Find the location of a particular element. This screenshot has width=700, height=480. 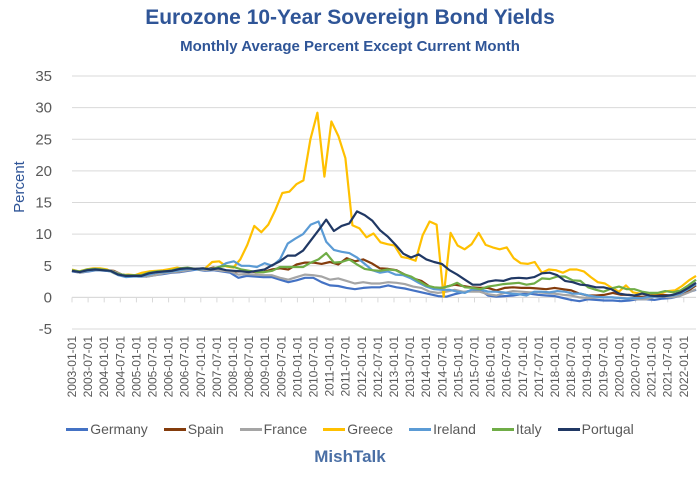

legend-label: France is located at coordinates (285, 429).